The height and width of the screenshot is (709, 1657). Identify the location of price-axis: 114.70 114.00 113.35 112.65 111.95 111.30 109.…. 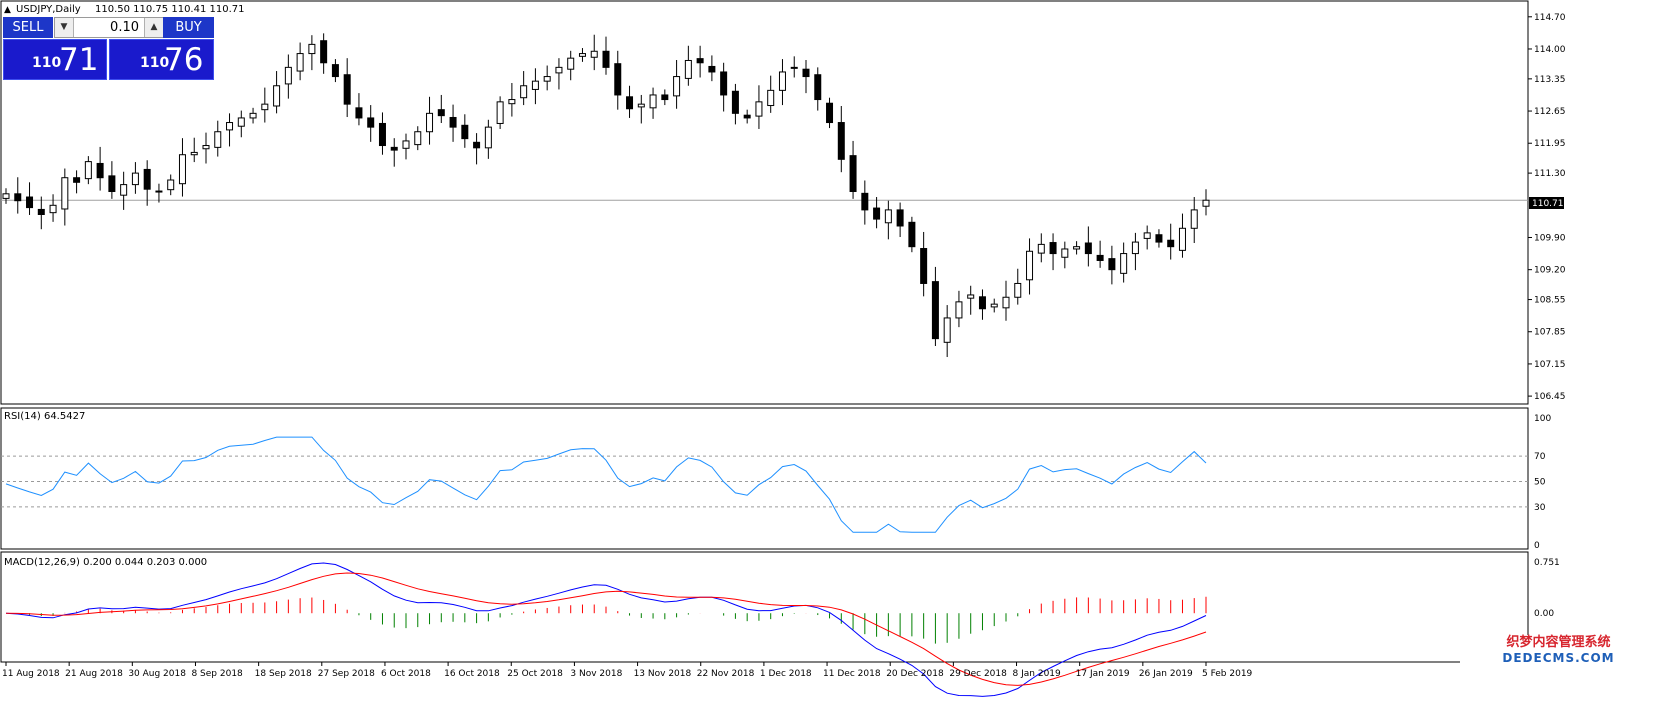
(1547, 207).